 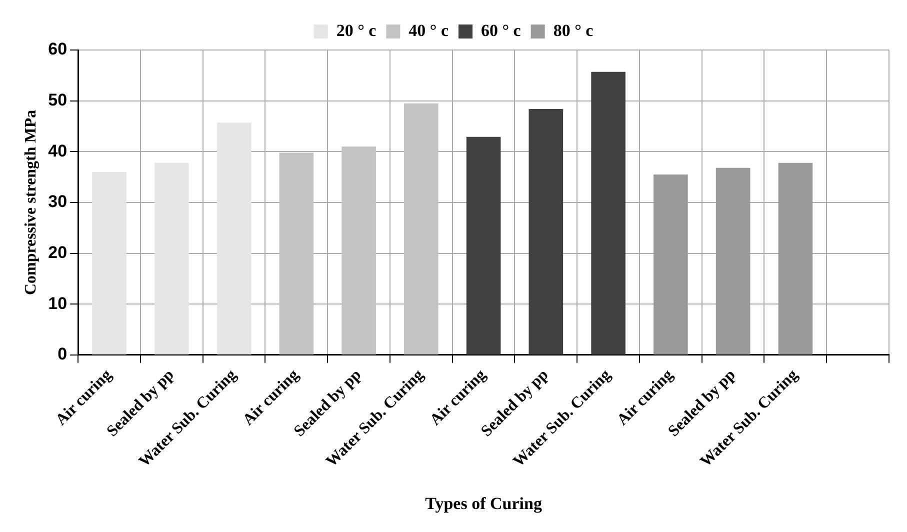 I want to click on y-tick-label: 20, so click(x=58, y=252).